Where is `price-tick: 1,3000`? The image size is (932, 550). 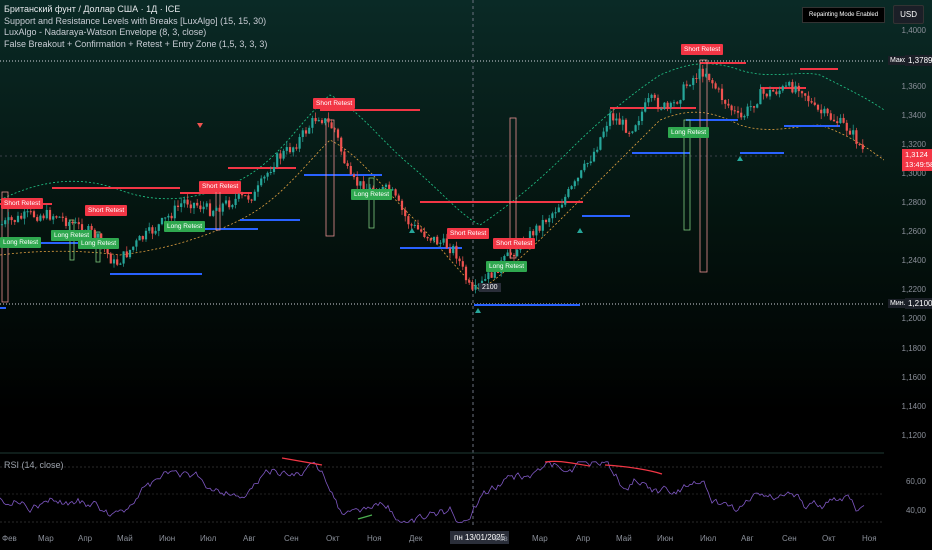
price-tick: 1,3000 is located at coordinates (913, 173).